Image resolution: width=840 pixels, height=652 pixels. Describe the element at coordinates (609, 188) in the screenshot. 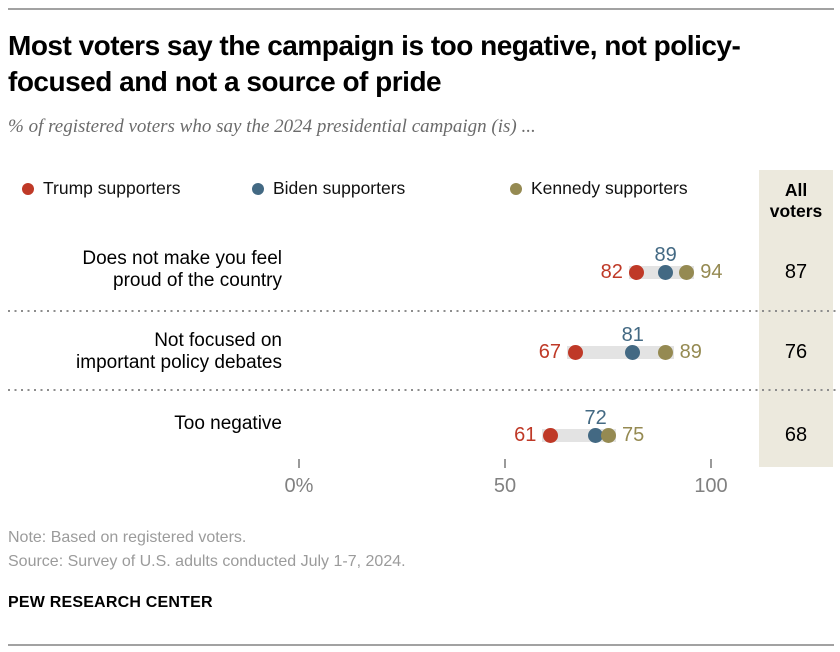

I see `legend-label: Kennedy supporters` at that location.